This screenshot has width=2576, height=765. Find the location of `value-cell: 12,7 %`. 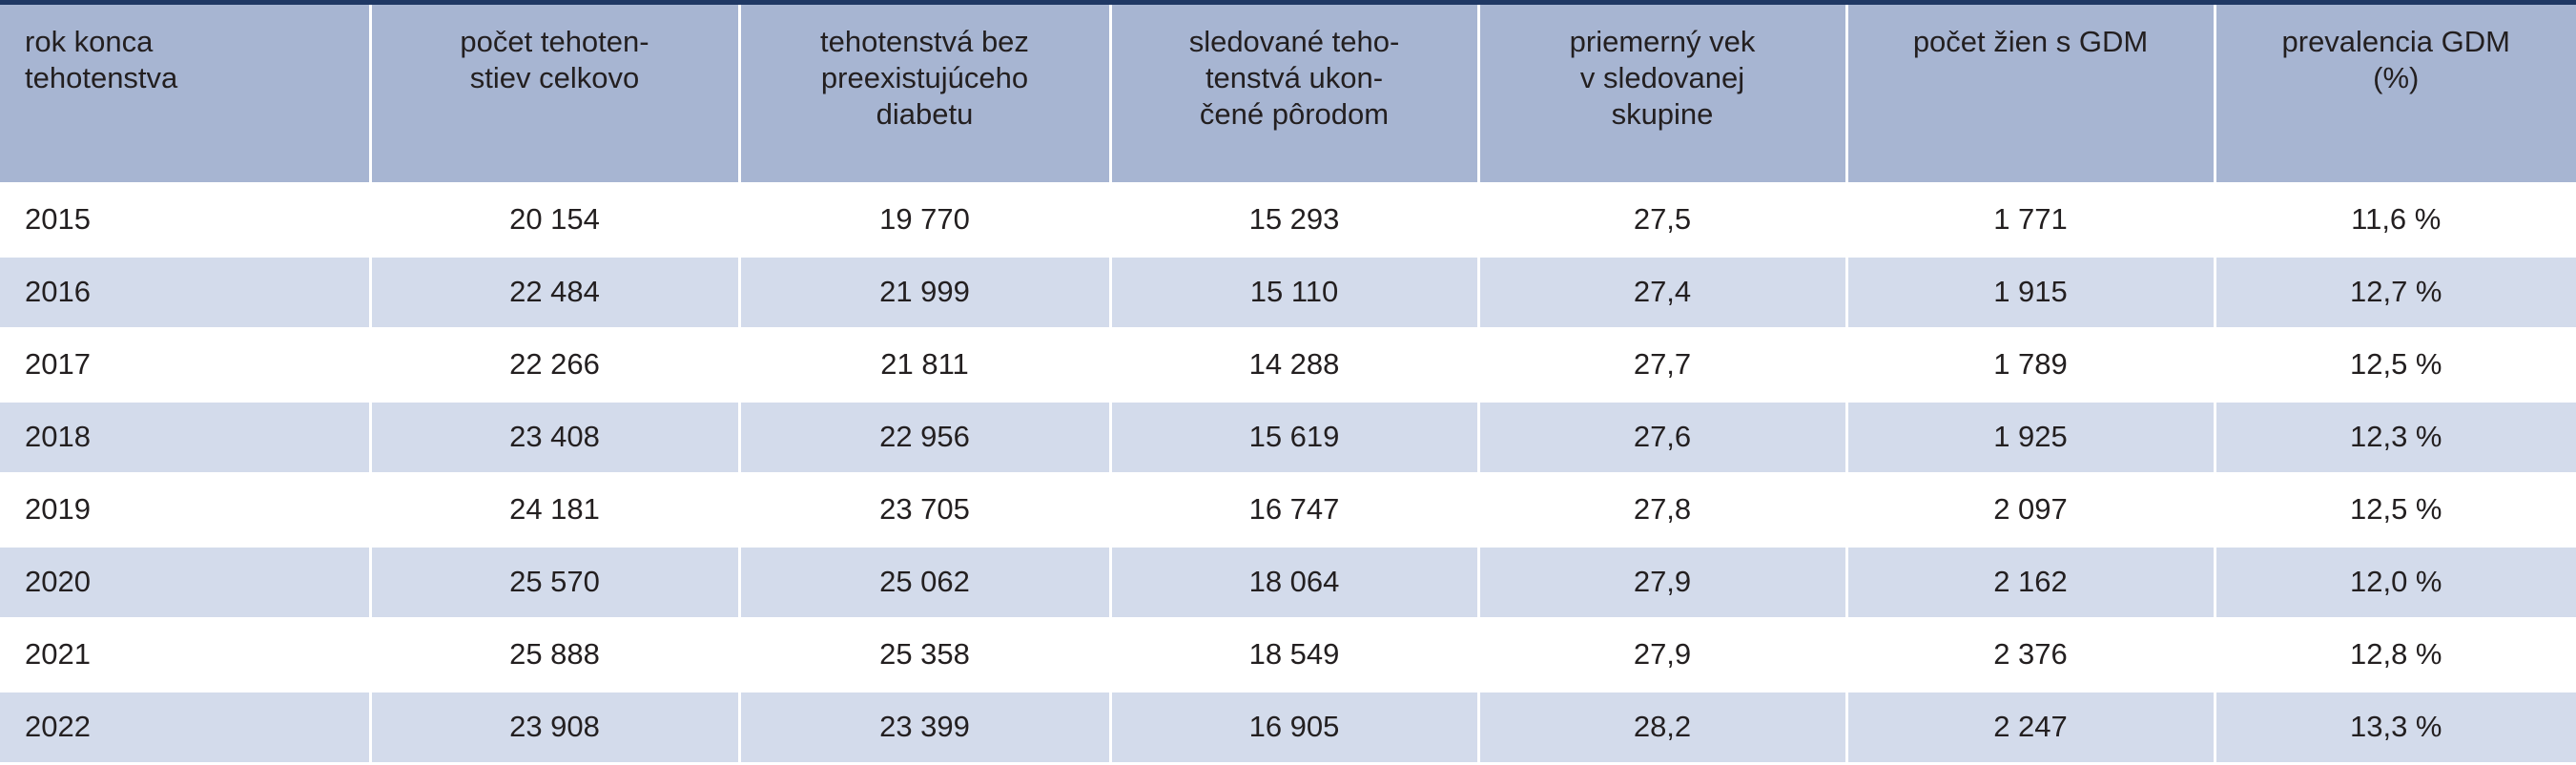

value-cell: 12,7 % is located at coordinates (2394, 293).